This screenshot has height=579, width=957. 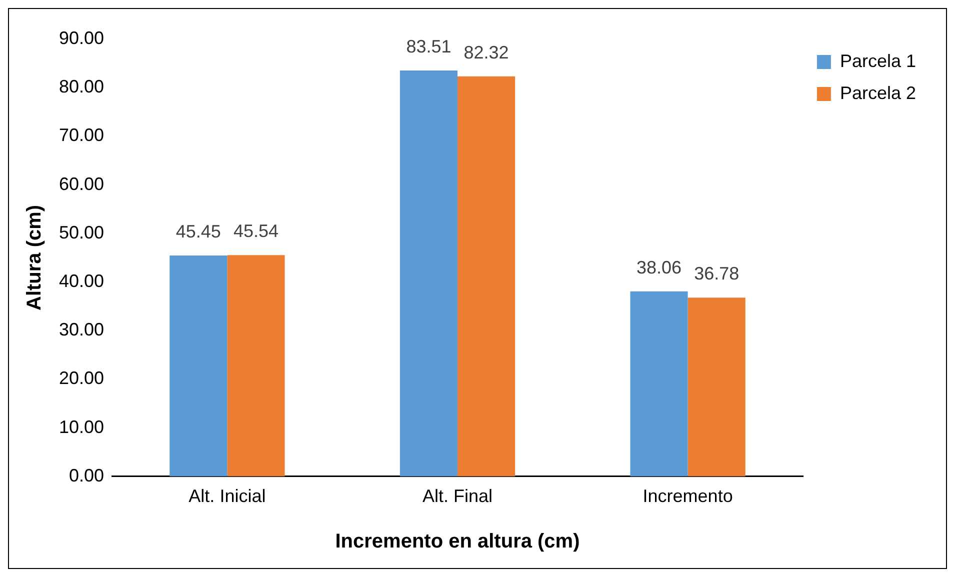 I want to click on y-tick-label: 80.00, so click(x=81, y=86).